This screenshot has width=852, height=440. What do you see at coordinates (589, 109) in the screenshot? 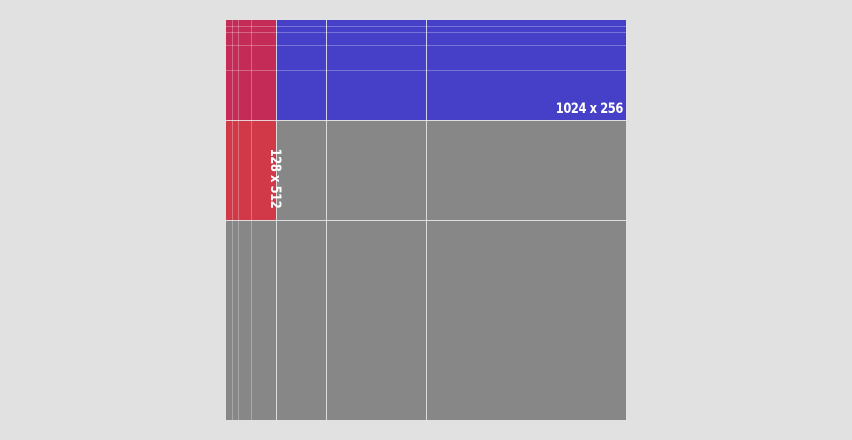
I see `region-label-1024x256: 1024 x 256` at bounding box center [589, 109].